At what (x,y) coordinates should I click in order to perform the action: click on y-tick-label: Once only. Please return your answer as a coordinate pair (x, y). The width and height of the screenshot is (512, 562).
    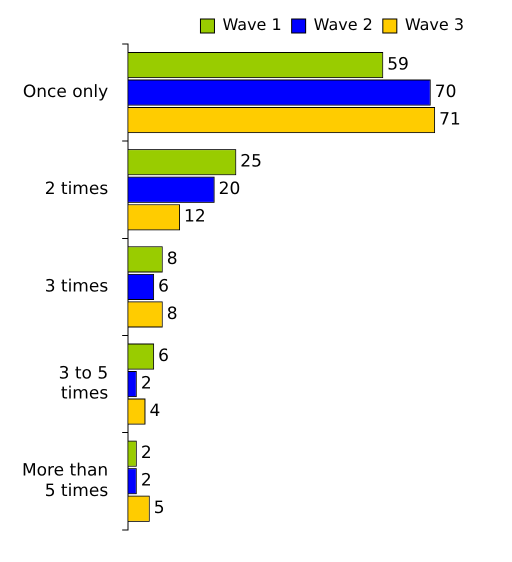
    Looking at the image, I should click on (65, 92).